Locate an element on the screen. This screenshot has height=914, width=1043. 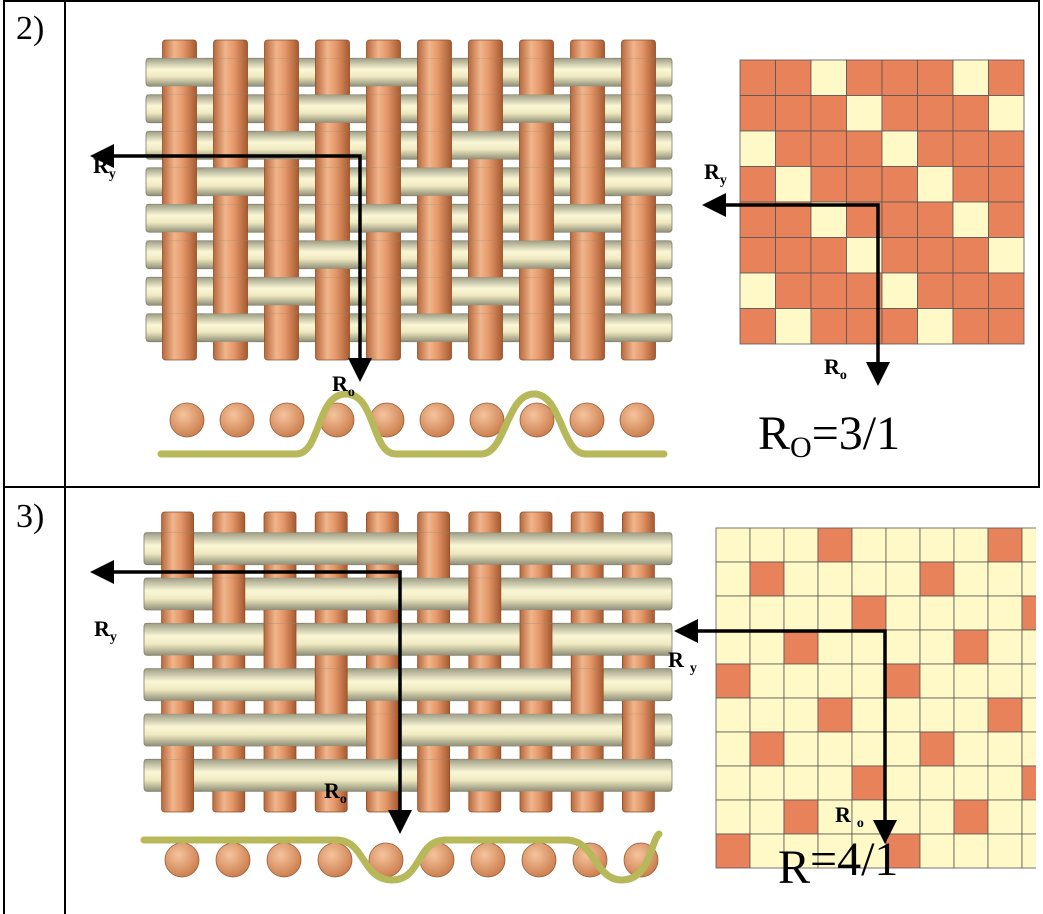
row-label-3: 3) is located at coordinates (30, 516).